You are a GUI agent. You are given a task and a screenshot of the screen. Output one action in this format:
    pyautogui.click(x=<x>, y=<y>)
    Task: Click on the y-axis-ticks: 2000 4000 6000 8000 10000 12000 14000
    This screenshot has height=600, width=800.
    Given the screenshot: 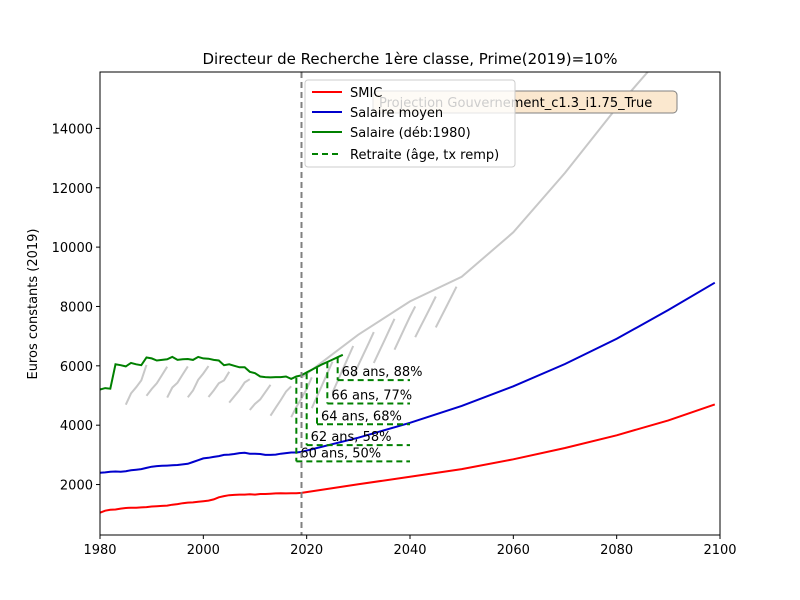 What is the action you would take?
    pyautogui.click(x=76, y=308)
    